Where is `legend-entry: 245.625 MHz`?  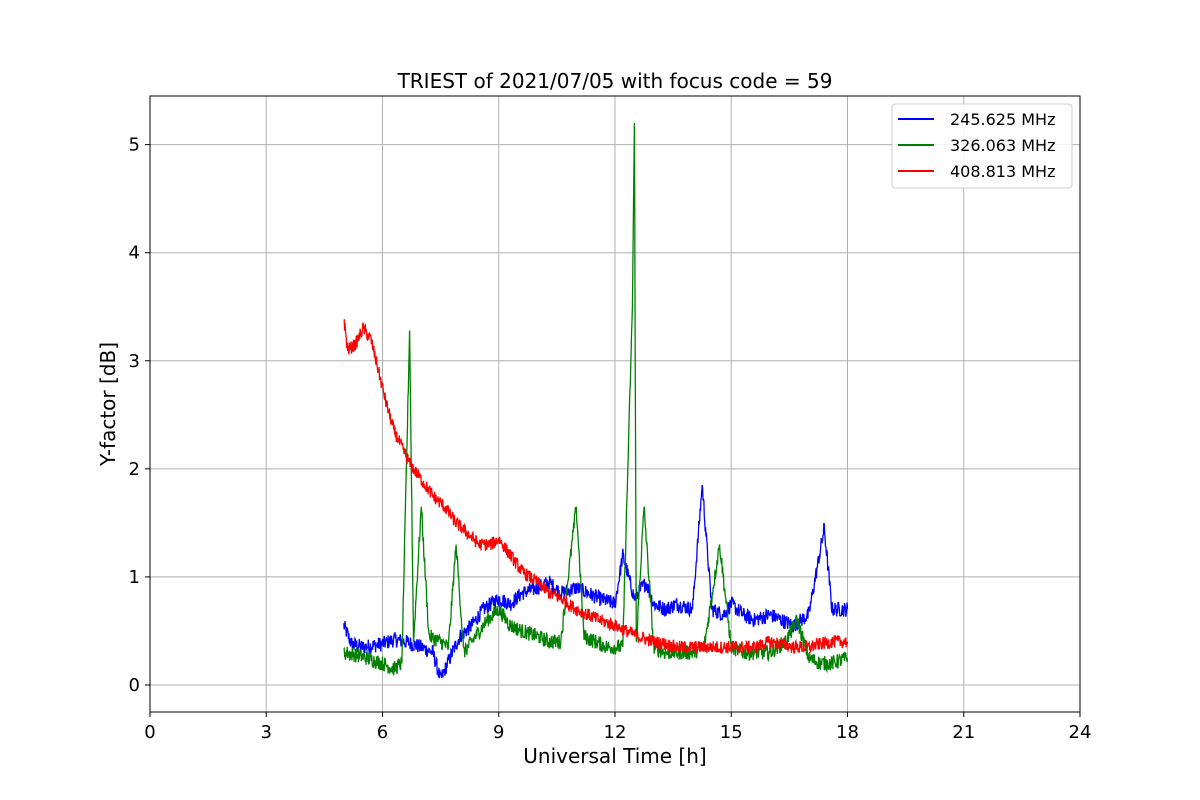
legend-entry: 245.625 MHz is located at coordinates (1002, 119).